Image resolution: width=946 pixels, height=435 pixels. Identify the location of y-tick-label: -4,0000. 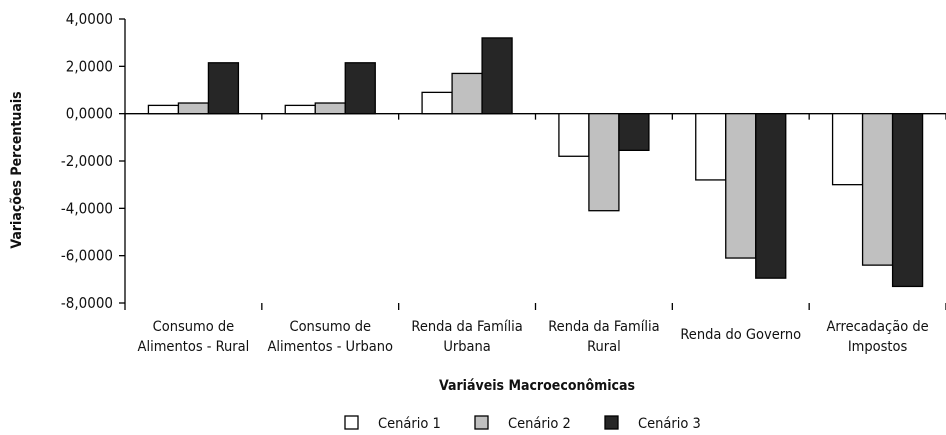
(87, 208).